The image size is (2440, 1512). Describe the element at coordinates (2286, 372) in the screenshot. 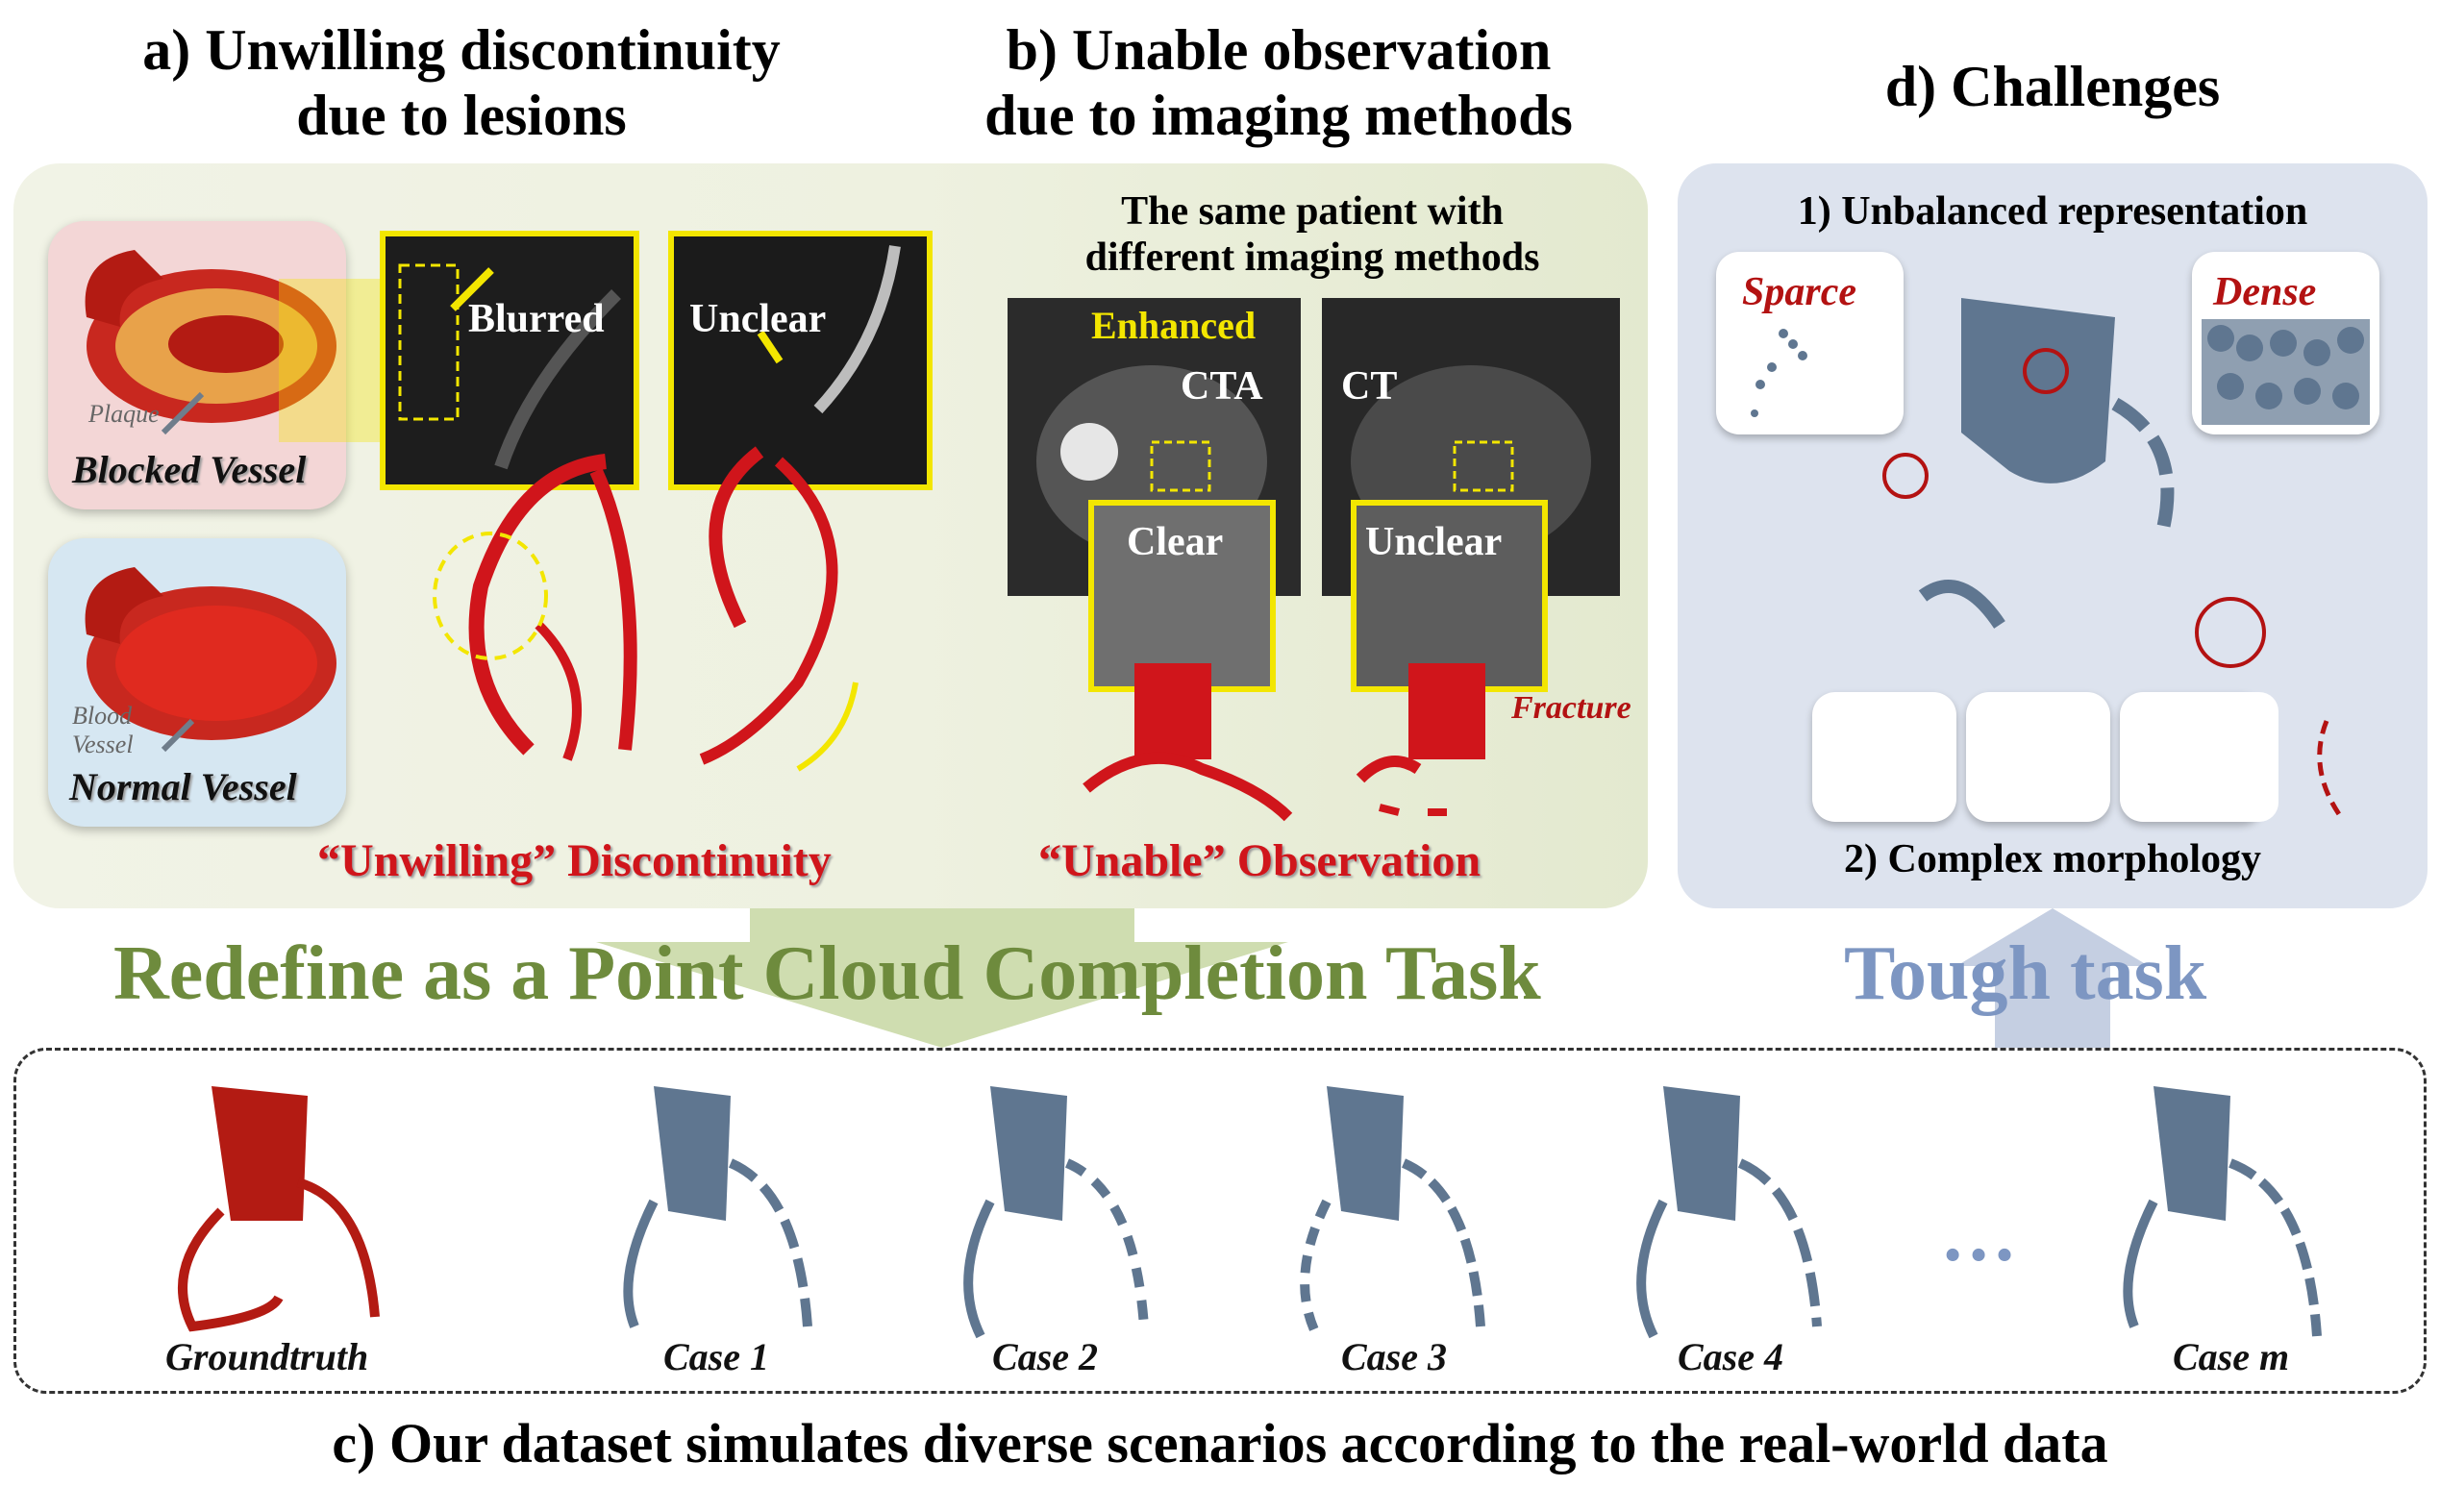

I see `dense-points` at that location.